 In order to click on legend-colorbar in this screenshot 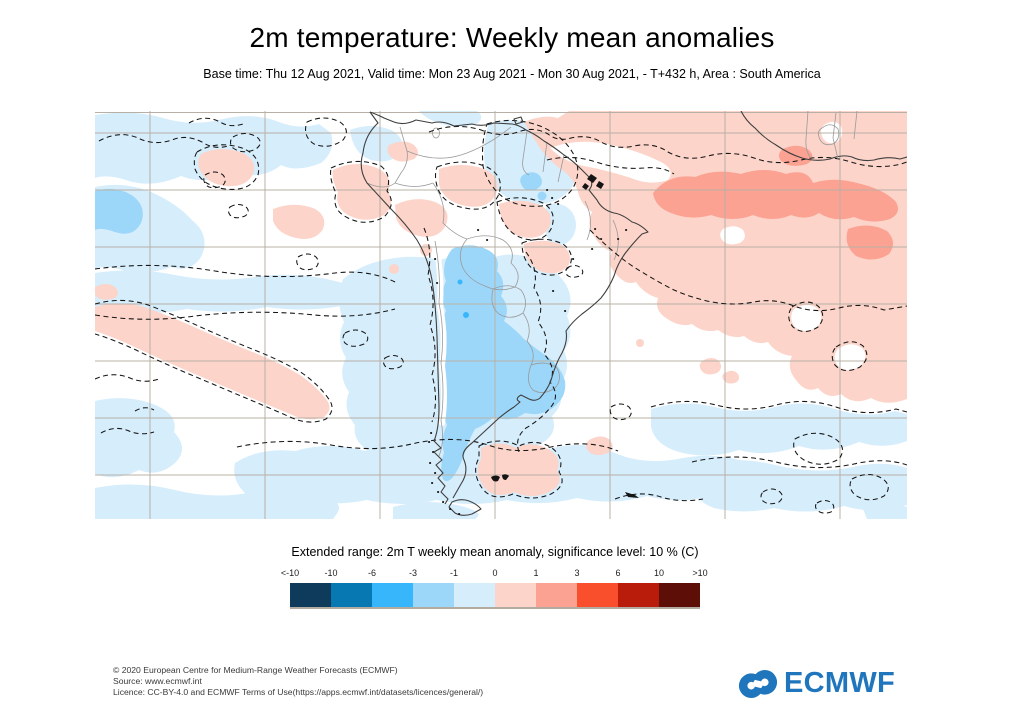, I will do `click(495, 596)`.